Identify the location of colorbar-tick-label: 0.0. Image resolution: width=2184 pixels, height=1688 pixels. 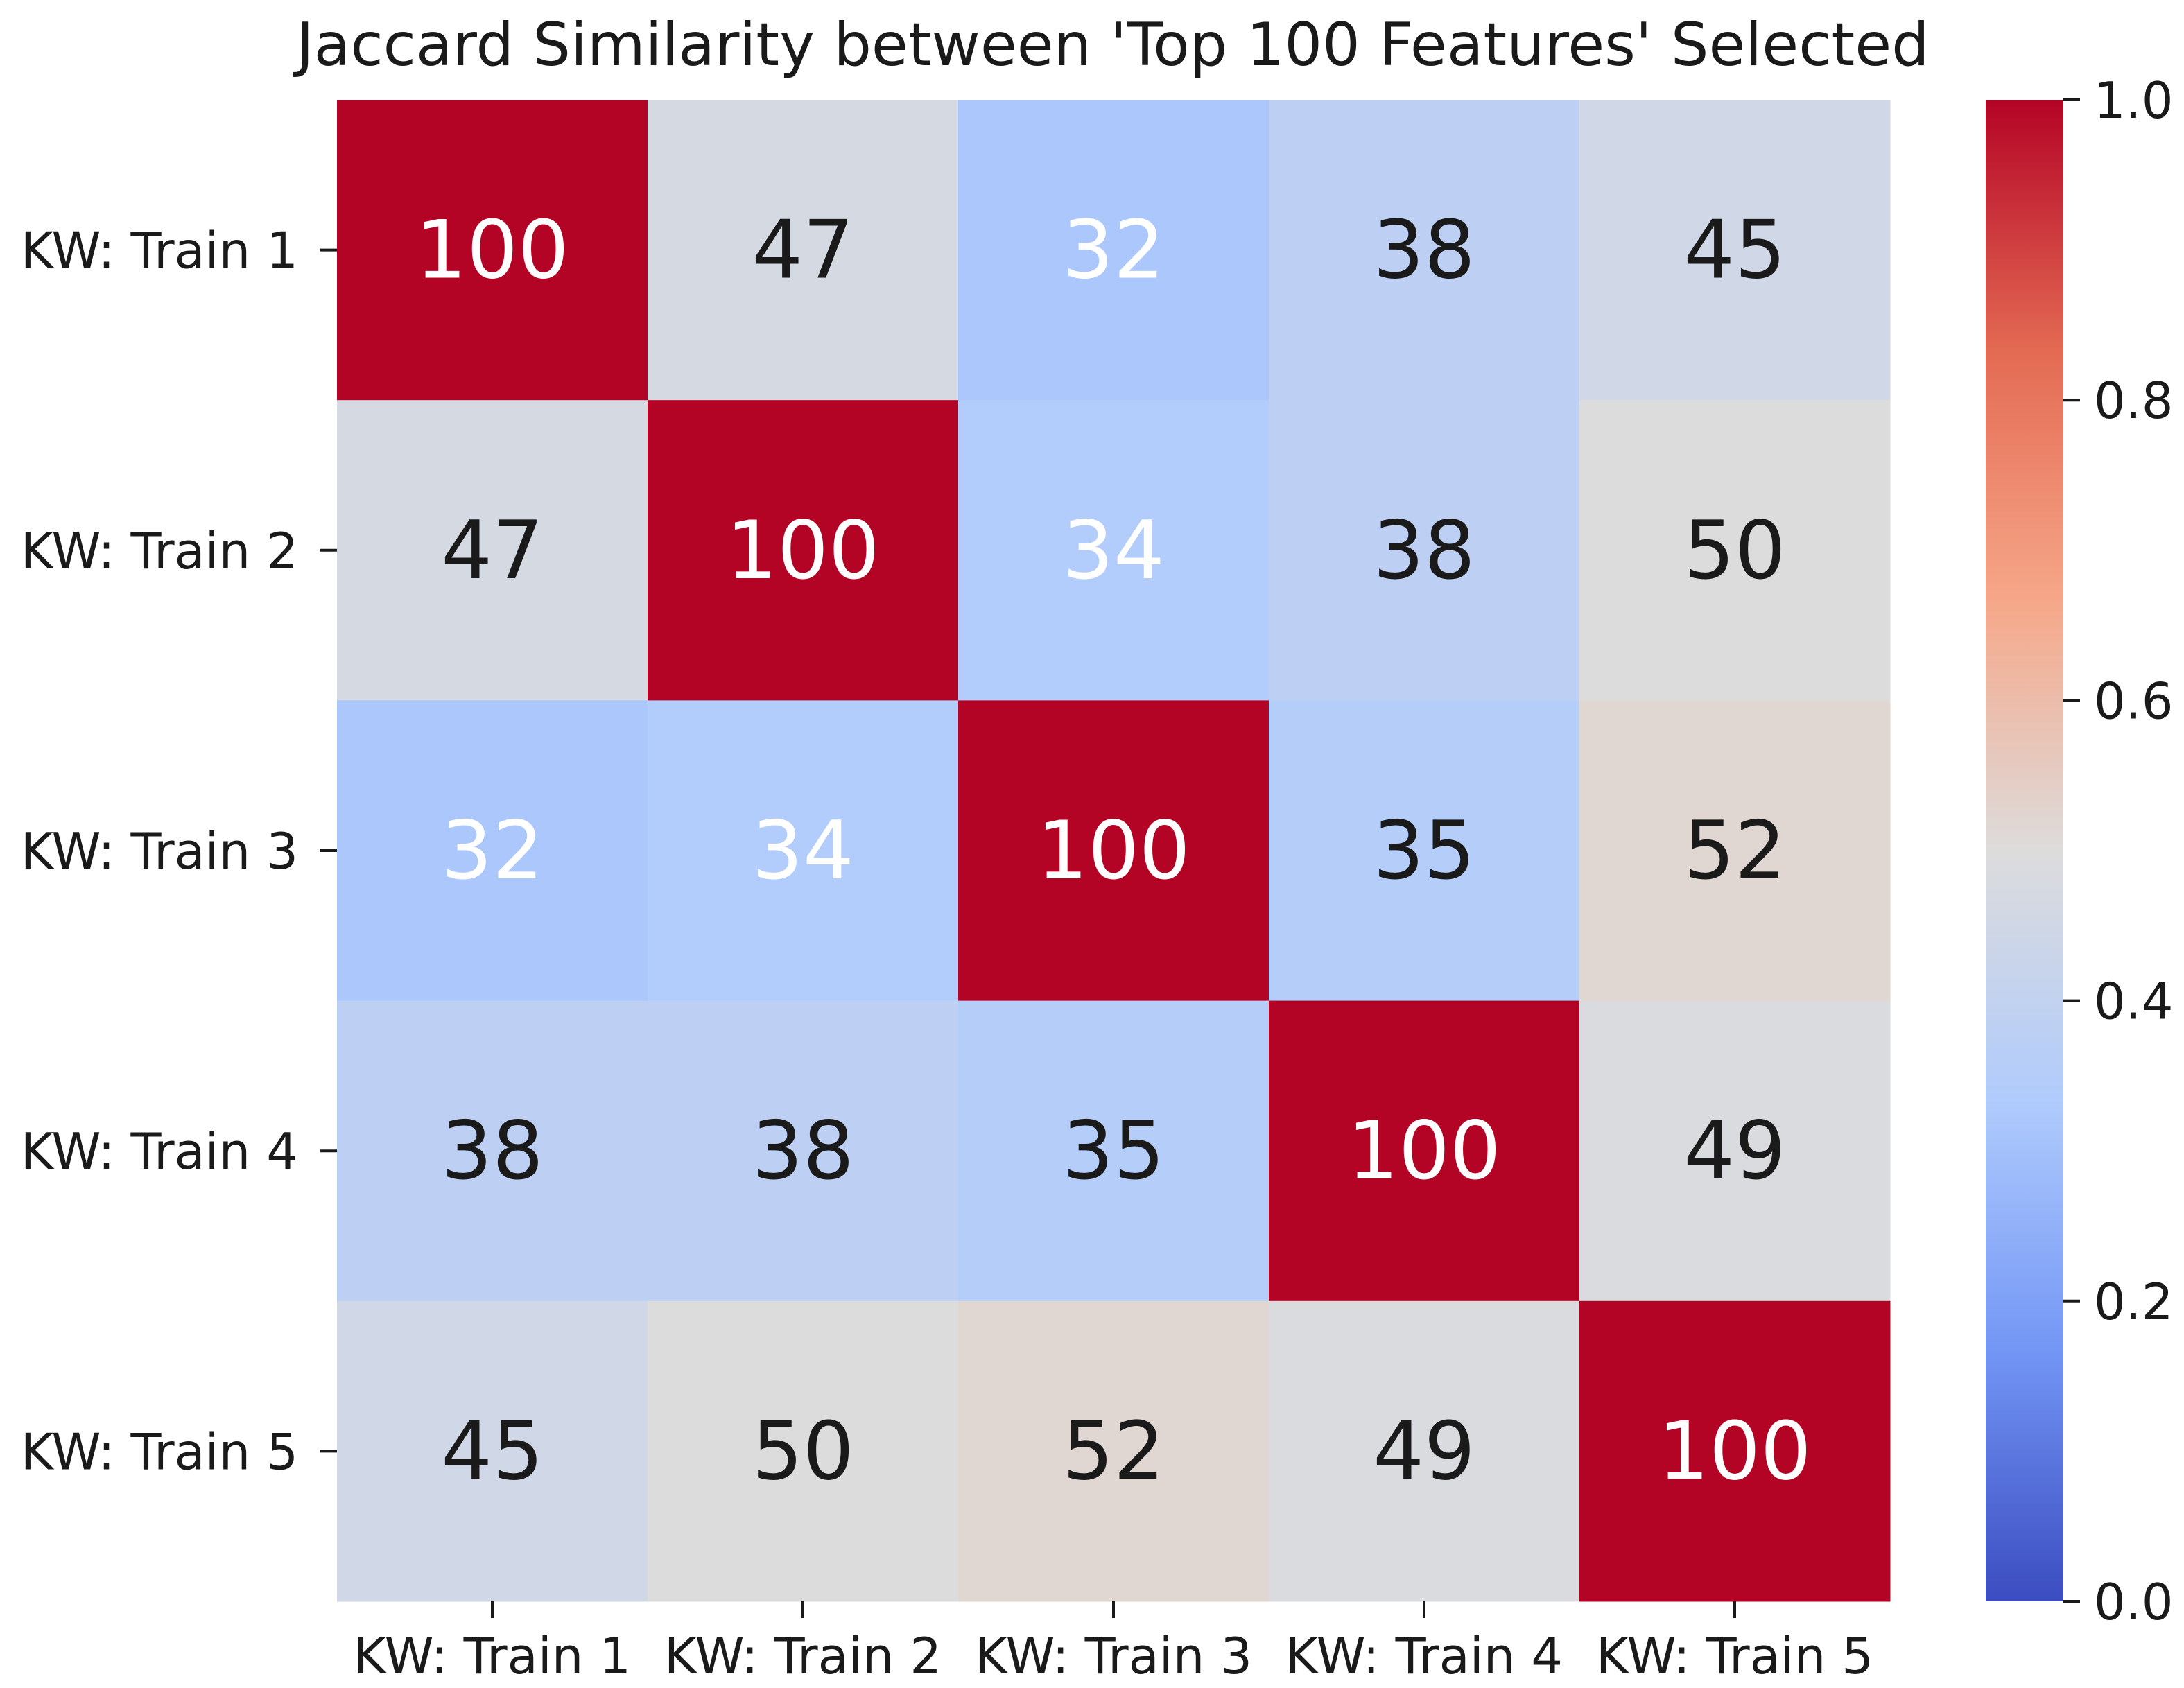
(2134, 1602).